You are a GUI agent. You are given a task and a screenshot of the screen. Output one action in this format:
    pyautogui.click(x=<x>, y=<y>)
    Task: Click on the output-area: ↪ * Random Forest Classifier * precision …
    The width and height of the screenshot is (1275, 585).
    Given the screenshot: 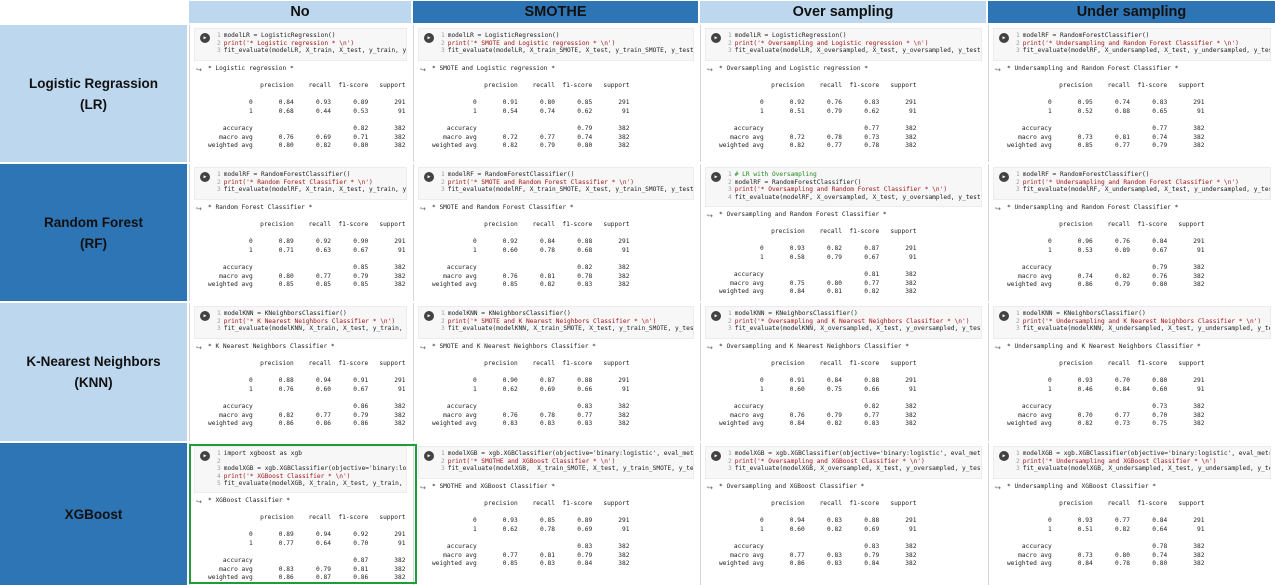 What is the action you would take?
    pyautogui.click(x=300, y=251)
    